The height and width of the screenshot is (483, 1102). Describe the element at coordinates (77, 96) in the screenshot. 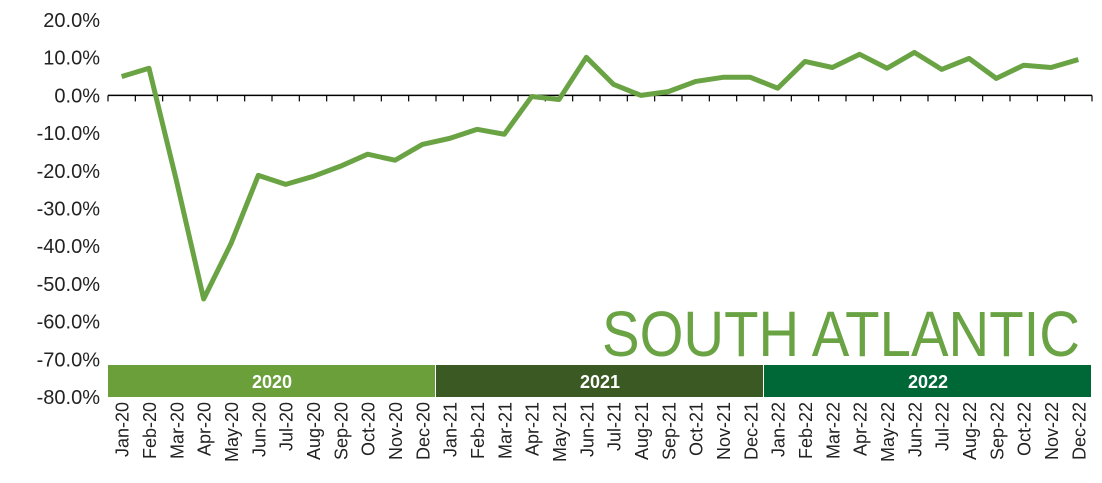

I see `y-tick-label: 0.0%` at that location.